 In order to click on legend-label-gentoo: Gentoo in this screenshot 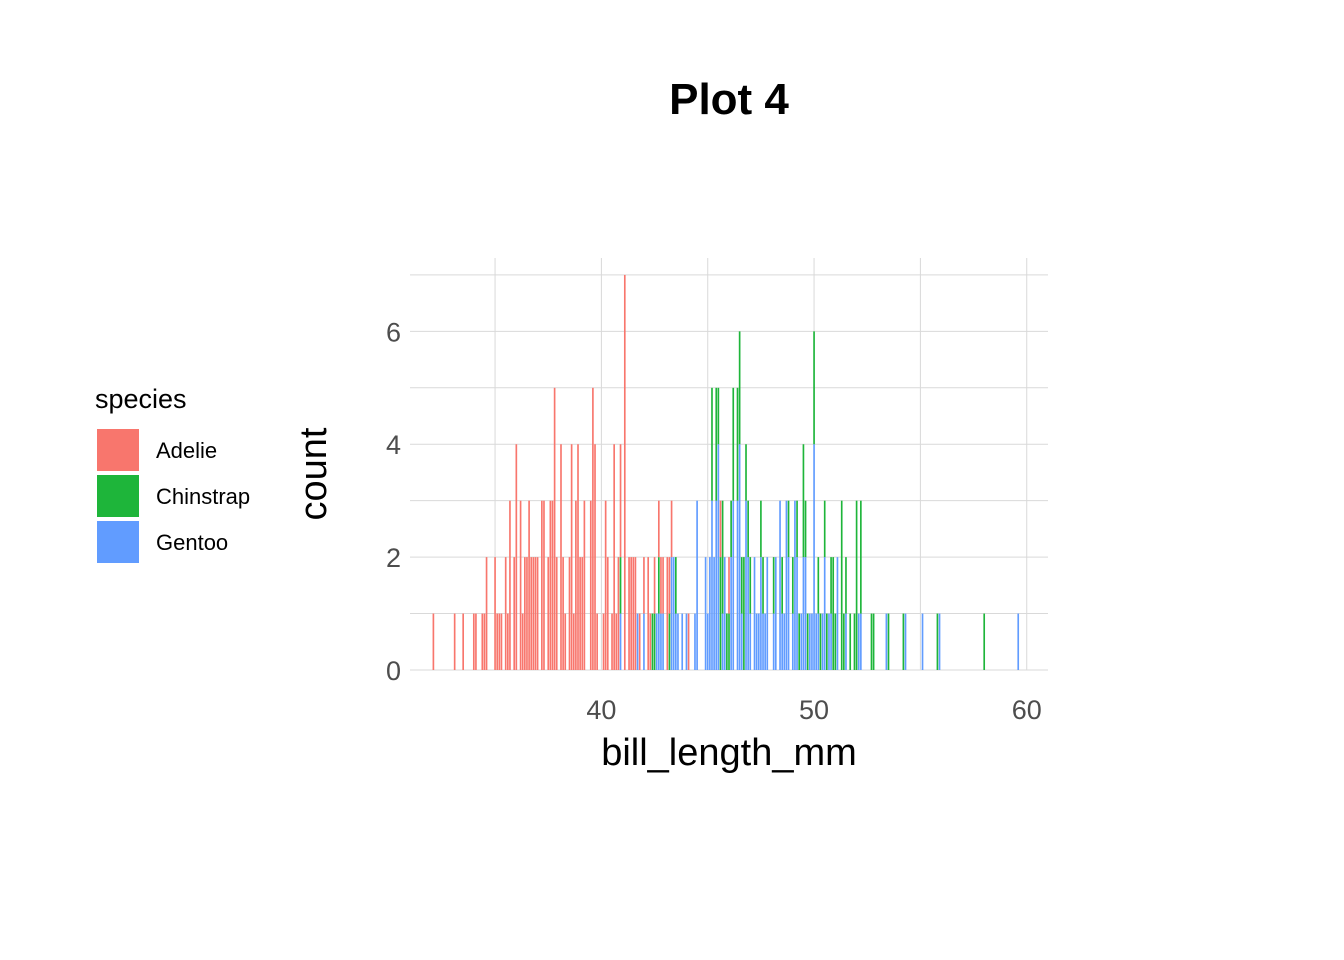, I will do `click(192, 542)`.